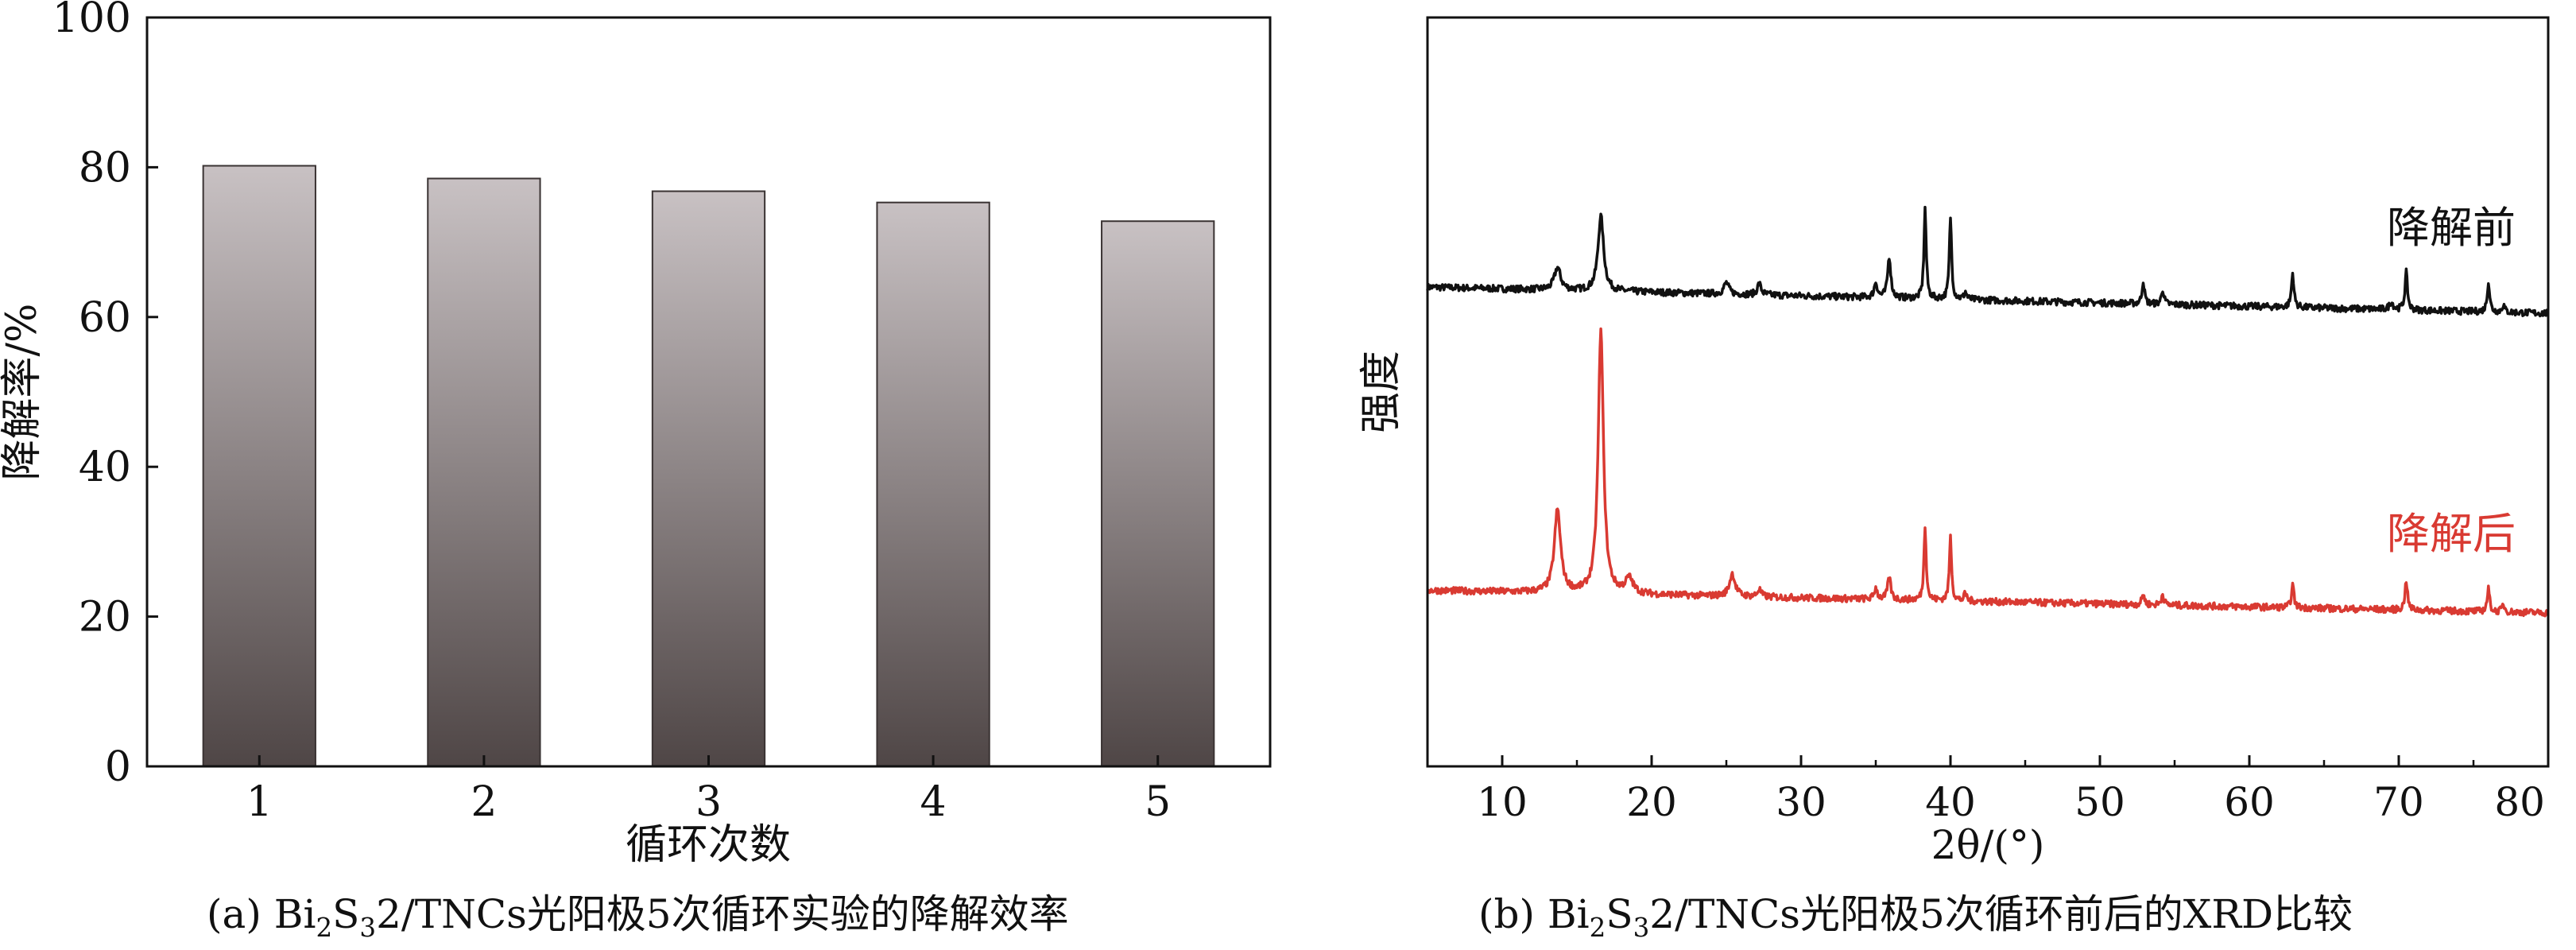 The image size is (2576, 950). I want to click on x-tick-label: 20, so click(1652, 802).